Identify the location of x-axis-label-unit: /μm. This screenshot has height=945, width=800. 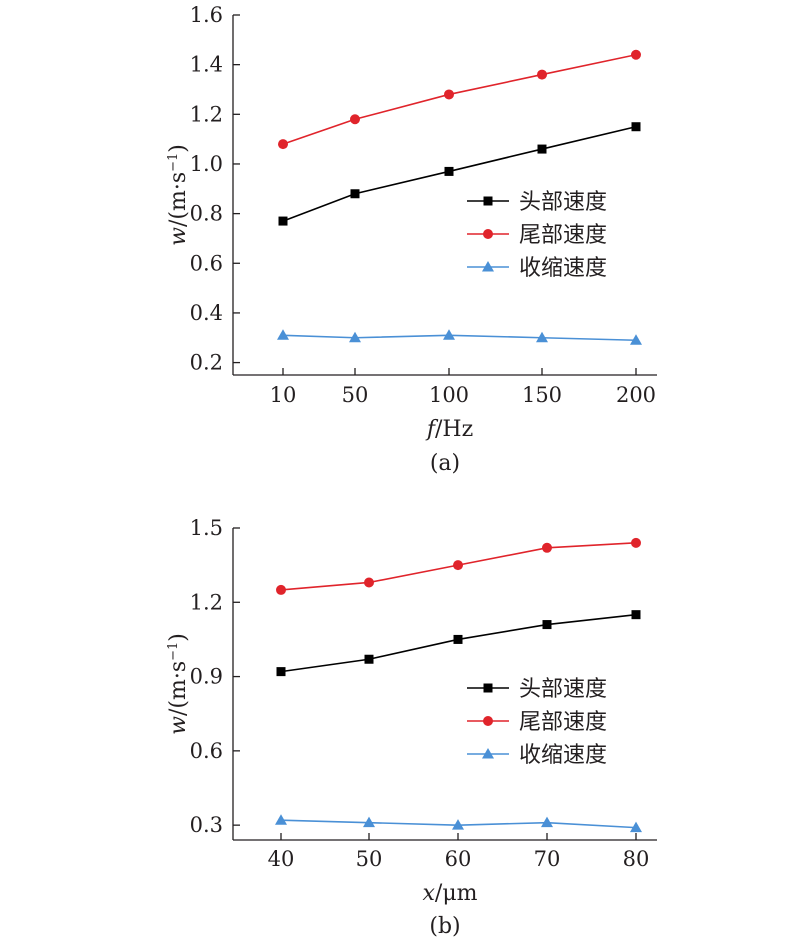
(456, 893).